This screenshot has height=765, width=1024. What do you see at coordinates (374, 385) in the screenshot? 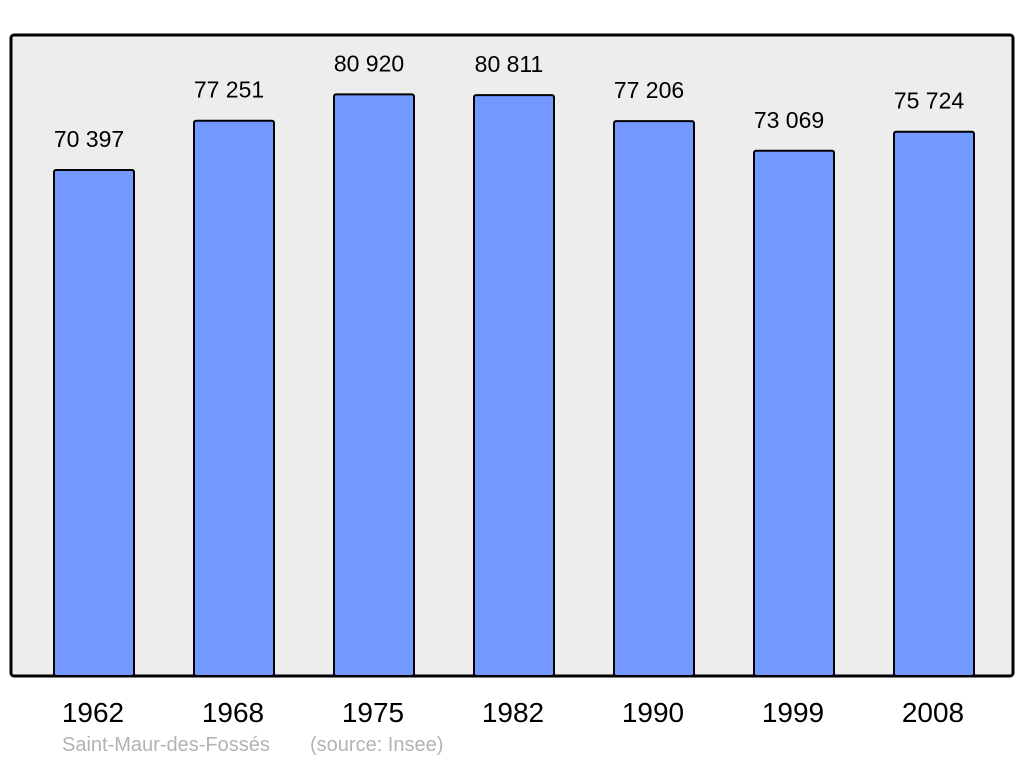
I see `bar-1975` at bounding box center [374, 385].